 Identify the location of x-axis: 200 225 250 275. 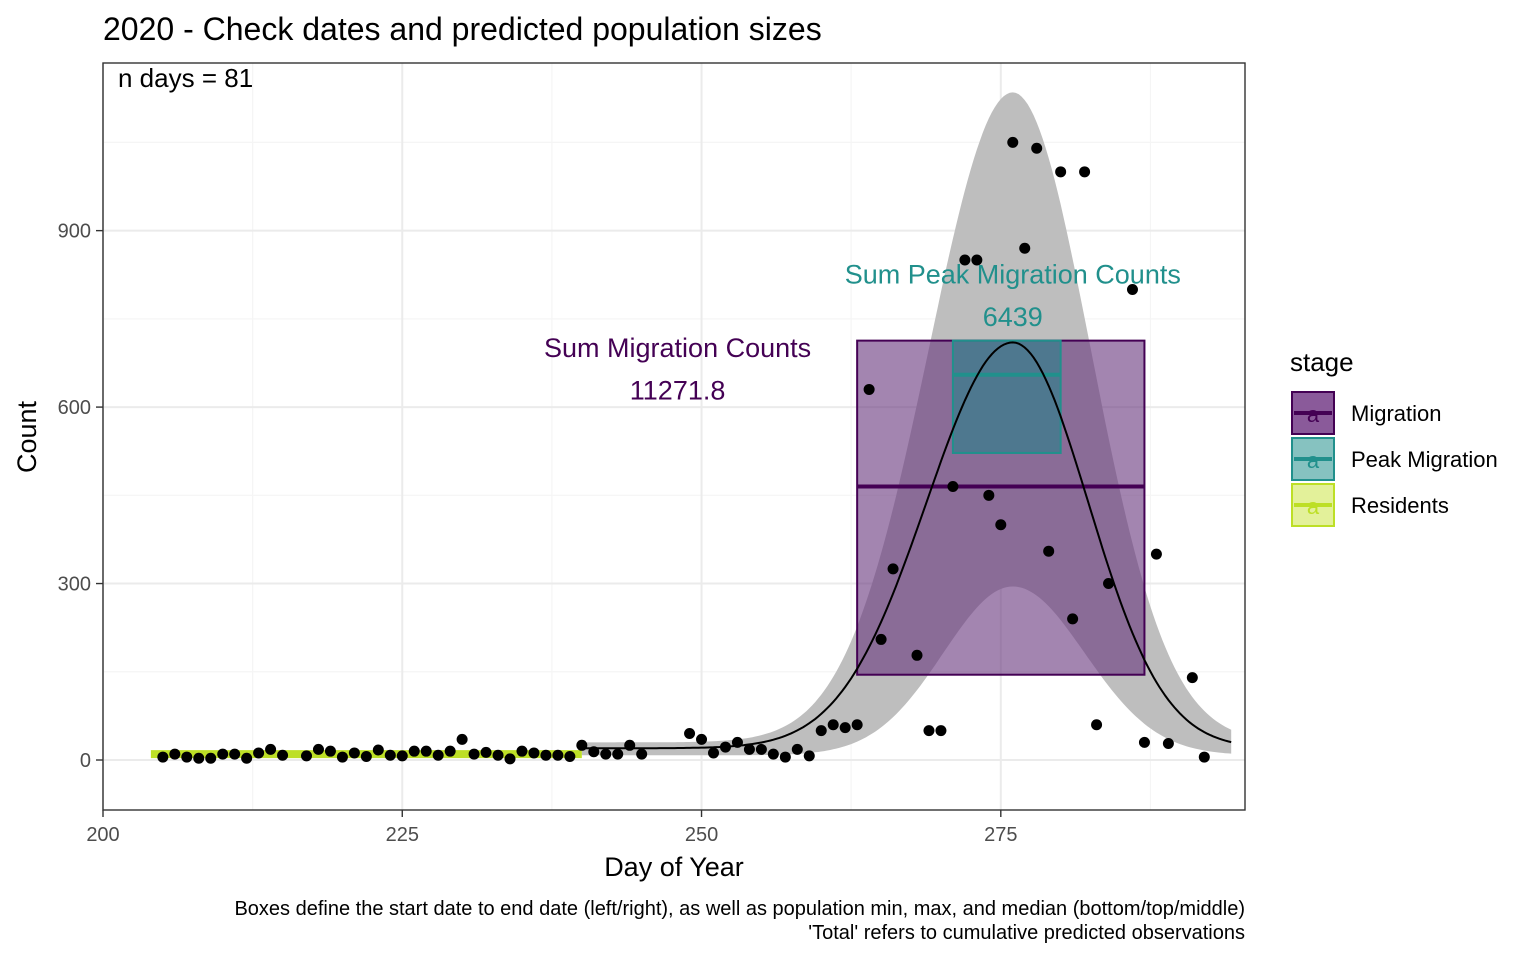
(551, 828).